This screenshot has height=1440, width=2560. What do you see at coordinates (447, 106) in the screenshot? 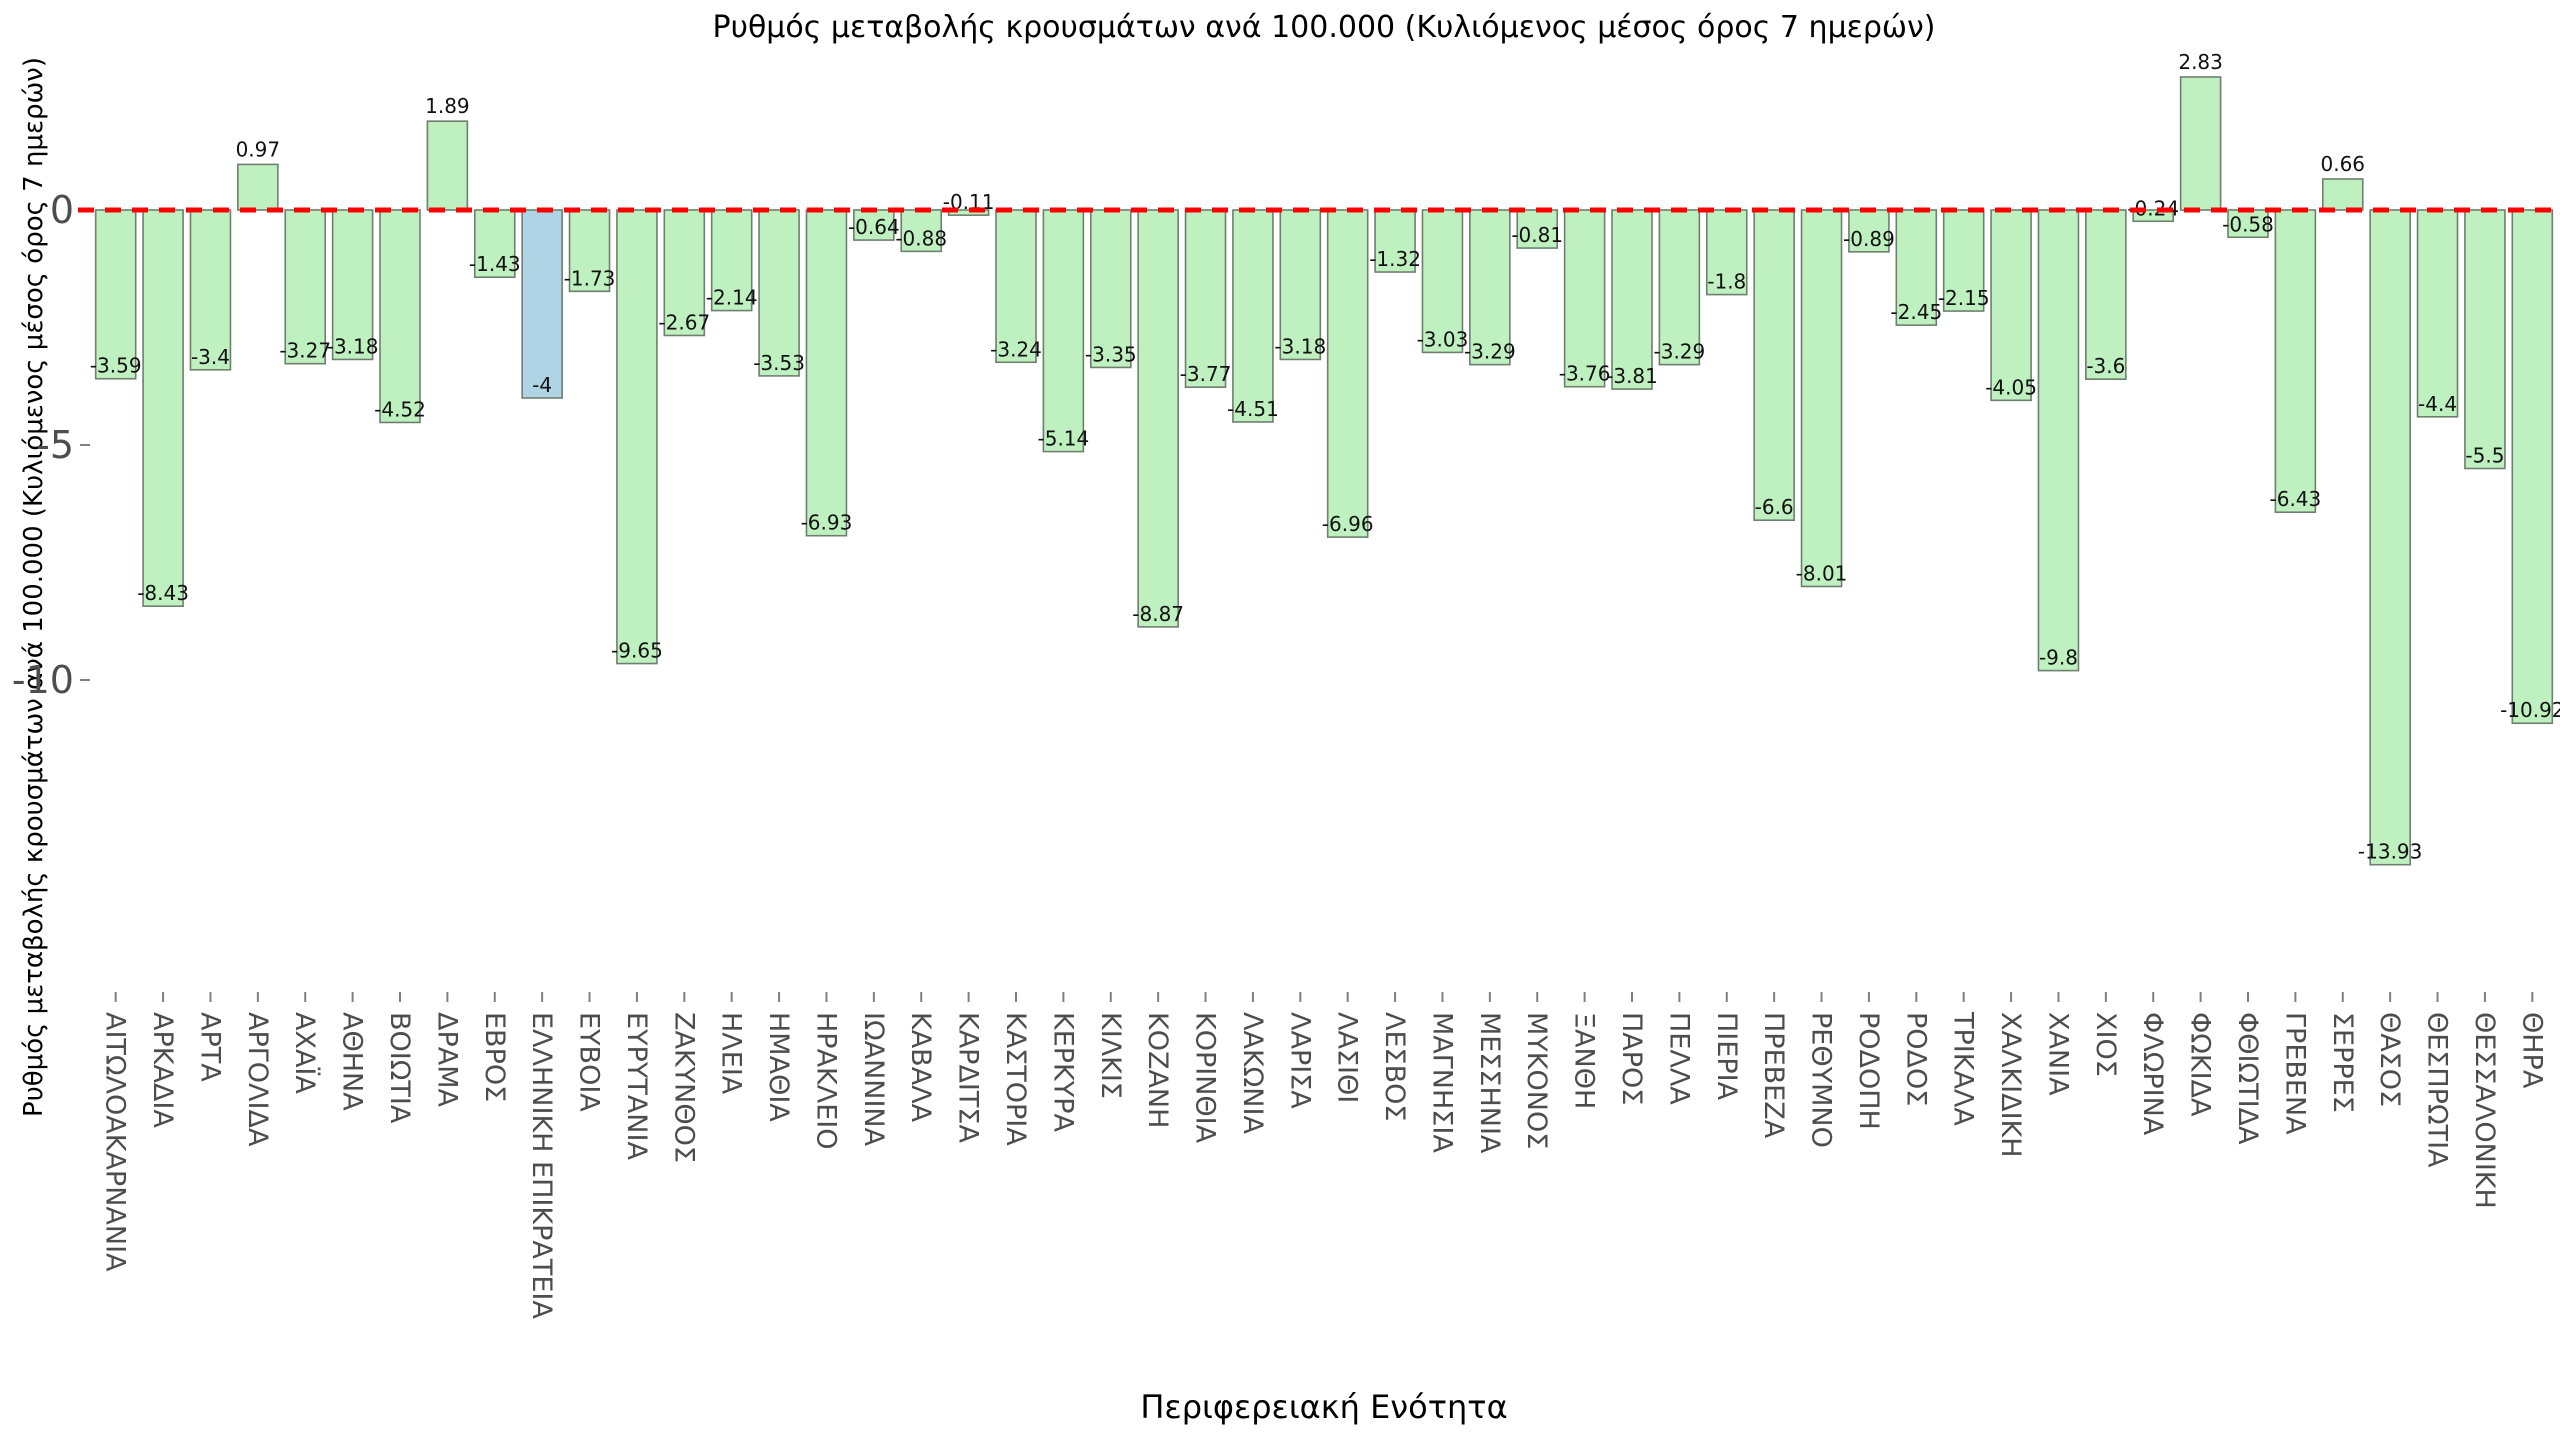
I see `bar-value-label: 1.89` at bounding box center [447, 106].